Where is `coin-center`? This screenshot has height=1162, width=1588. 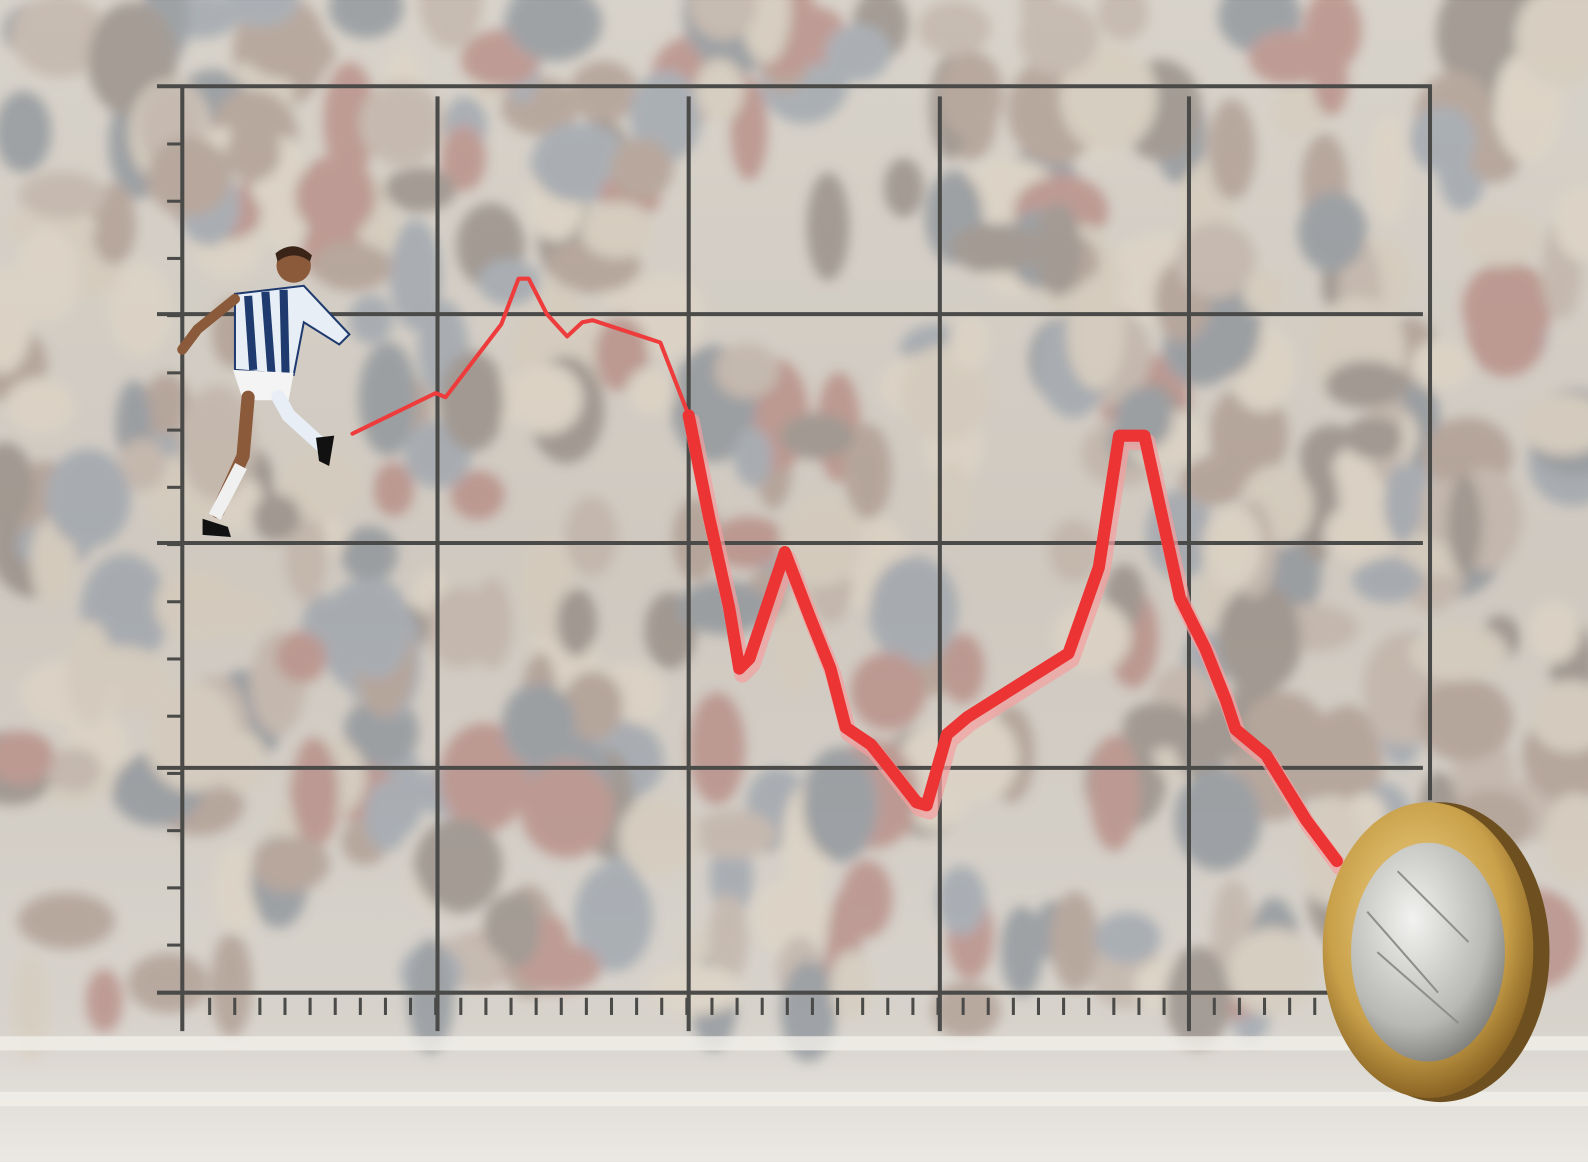 coin-center is located at coordinates (1428, 952).